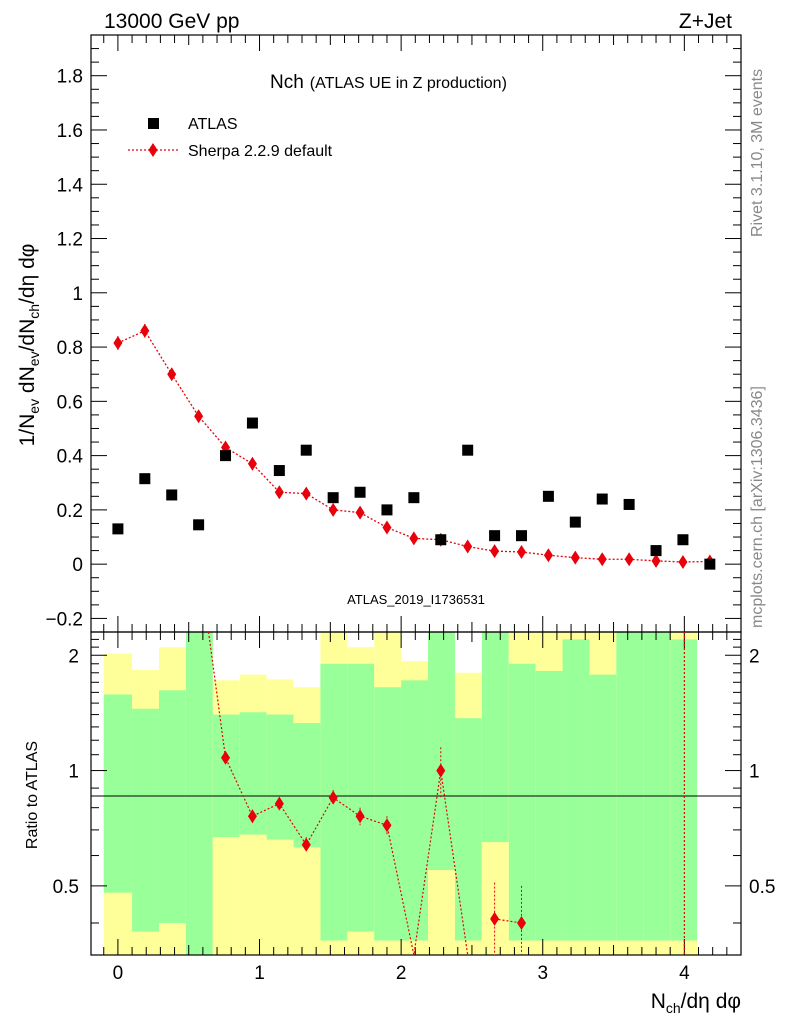 The image size is (786, 1024). I want to click on y-tick-label: 1.8, so click(70, 77).